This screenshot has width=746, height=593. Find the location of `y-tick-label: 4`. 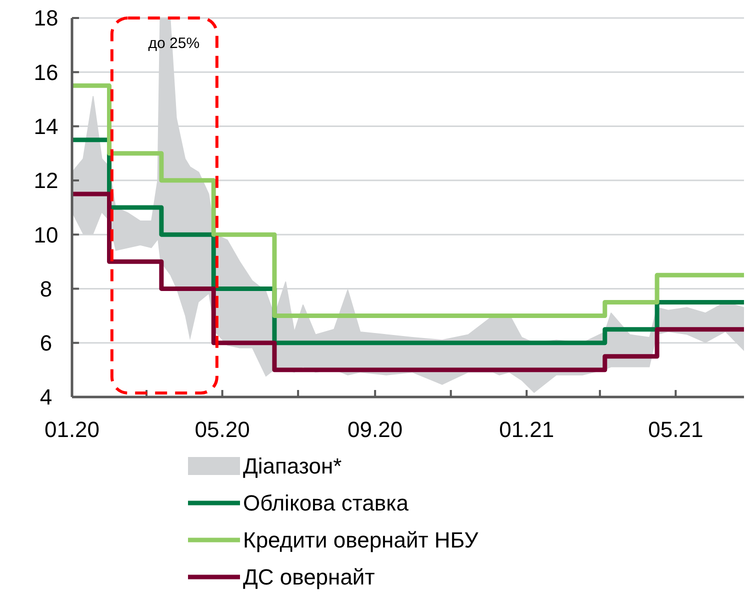

y-tick-label: 4 is located at coordinates (46, 397).